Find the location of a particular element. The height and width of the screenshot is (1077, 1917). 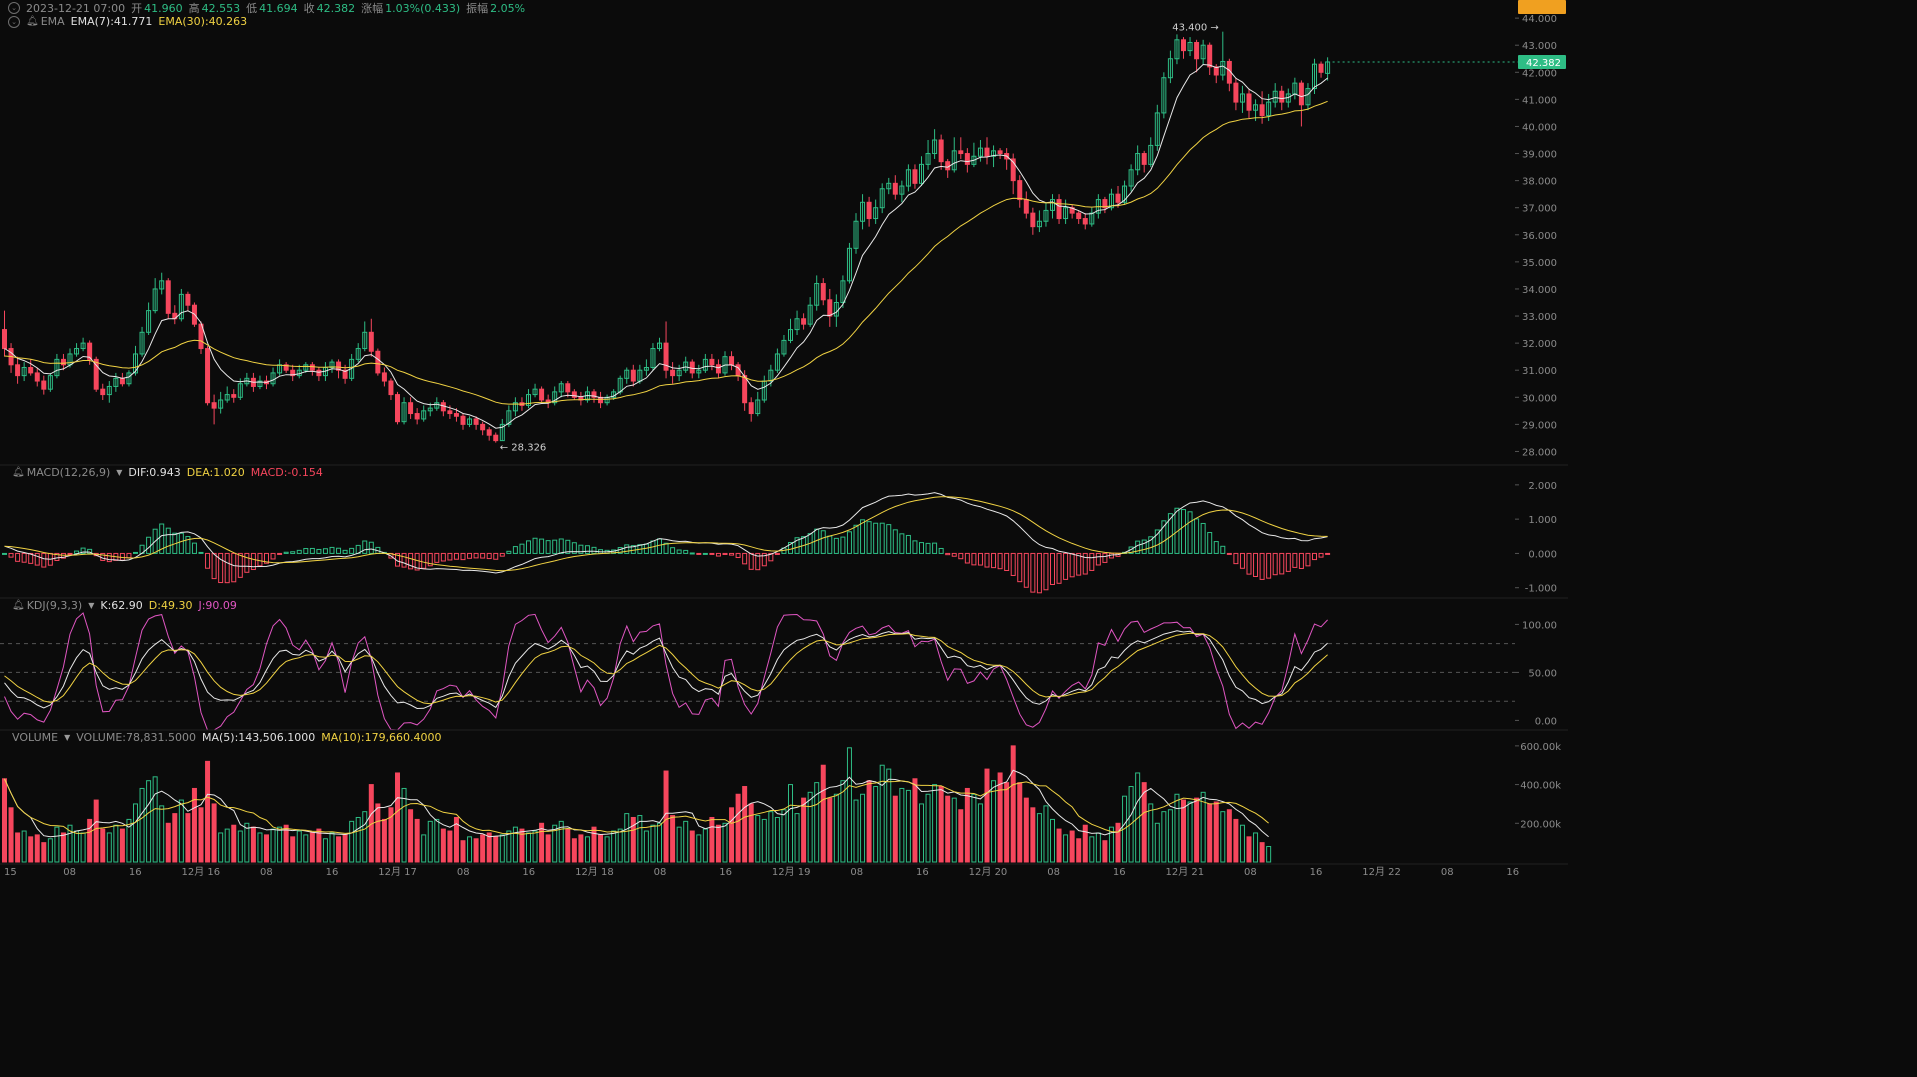

volume-panel is located at coordinates (637, 804).